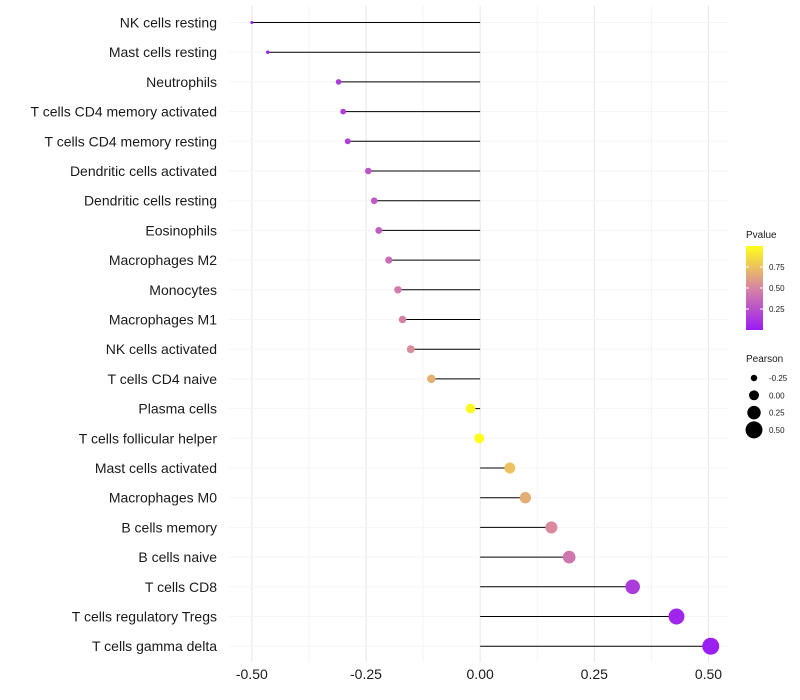  What do you see at coordinates (777, 309) in the screenshot?
I see `colorbar-tick-label: 0.25` at bounding box center [777, 309].